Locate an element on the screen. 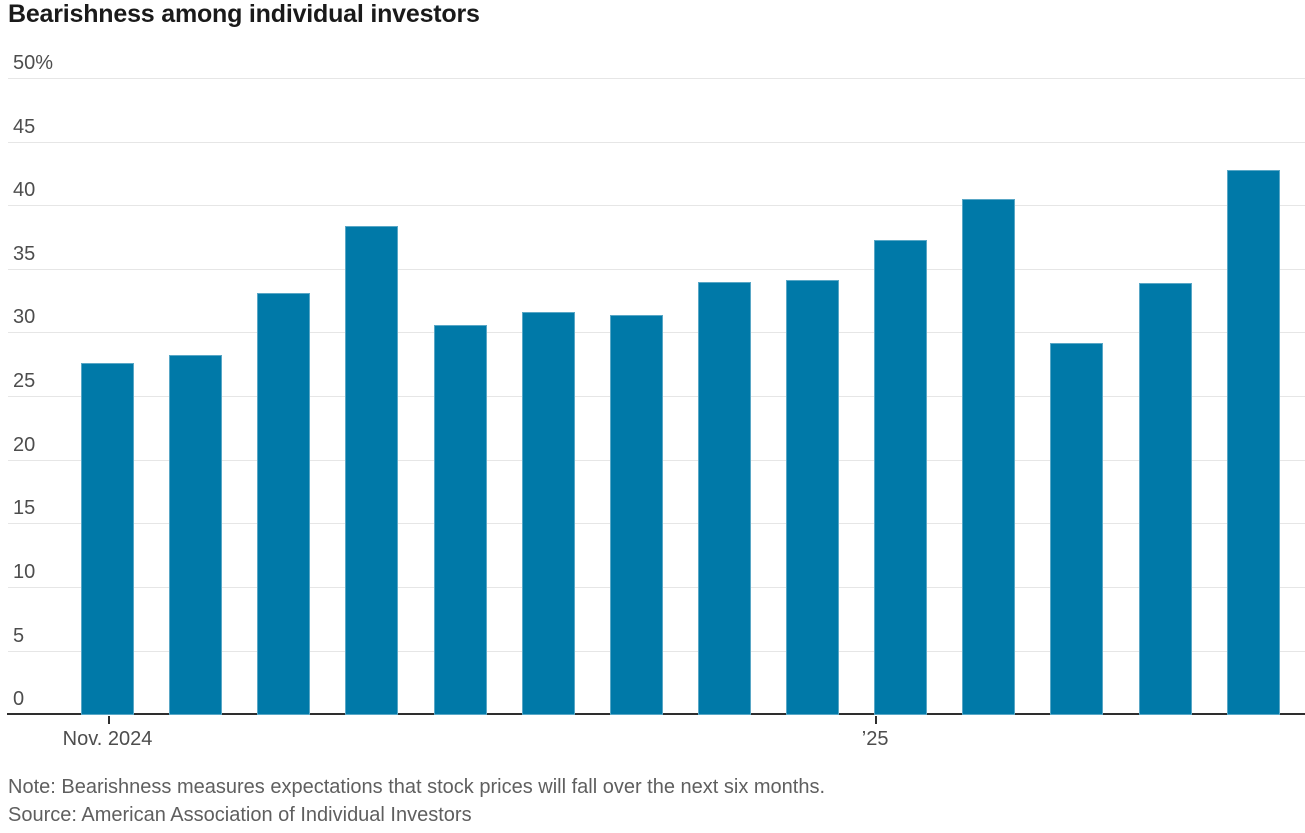 This screenshot has width=1305, height=833. x-axis-label: Nov. 2024 is located at coordinates (107, 739).